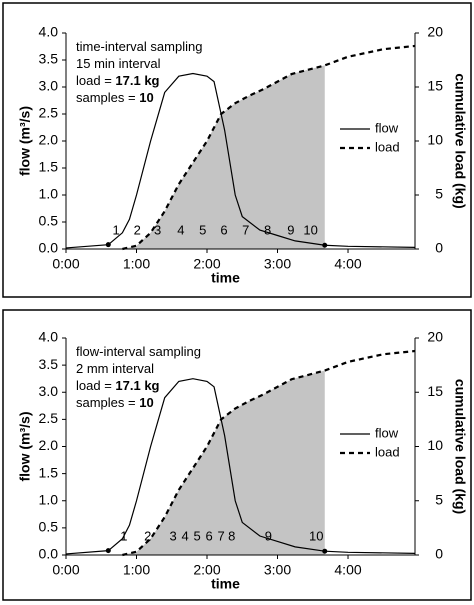 The image size is (474, 605). What do you see at coordinates (310, 229) in the screenshot?
I see `sample-label: 10` at bounding box center [310, 229].